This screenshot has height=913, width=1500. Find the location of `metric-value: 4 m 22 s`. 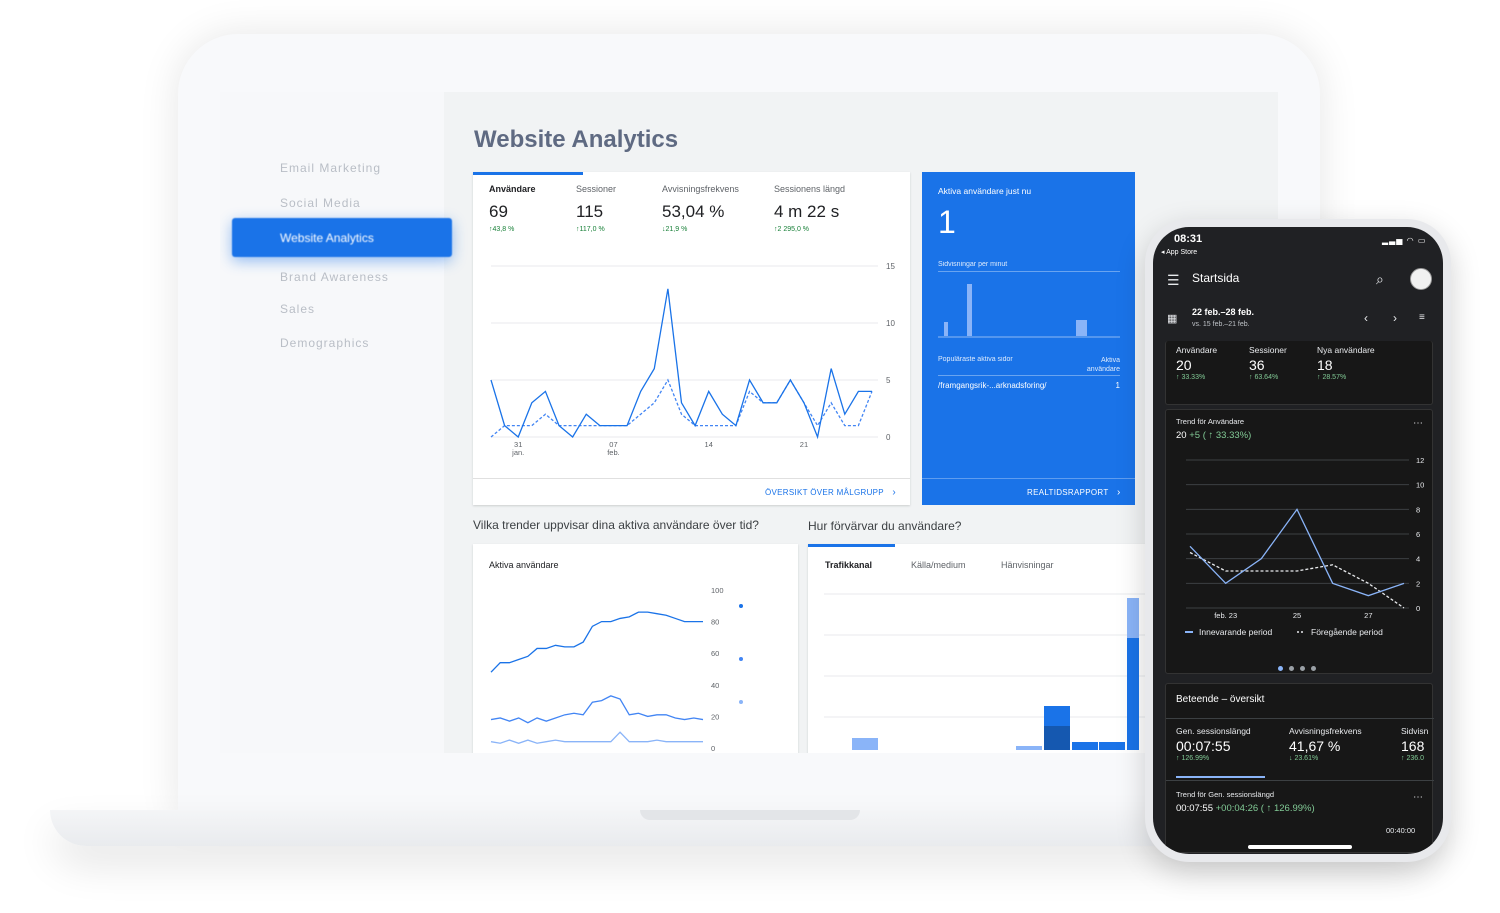

metric-value: 4 m 22 s is located at coordinates (807, 211).